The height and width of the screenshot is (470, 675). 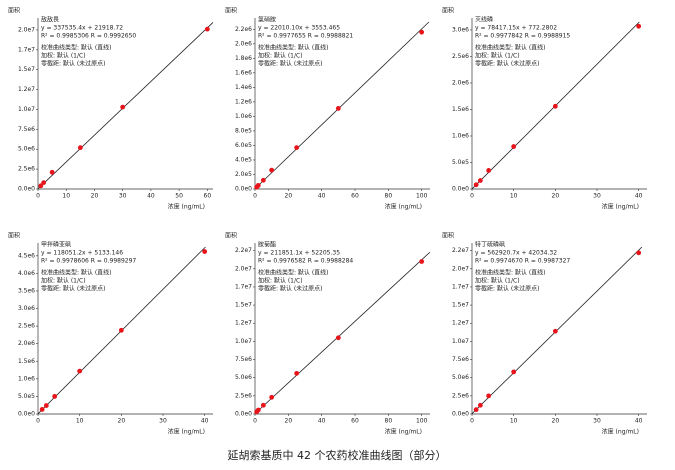 I want to click on chart-title: 特丁硫磷砜, so click(x=490, y=245).